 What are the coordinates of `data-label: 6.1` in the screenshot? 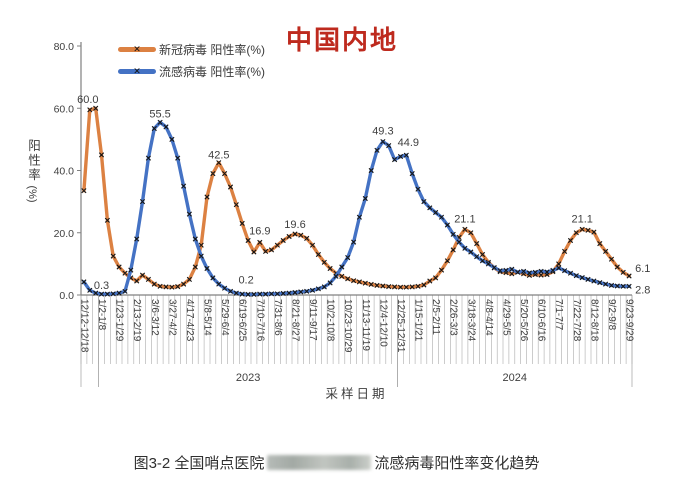 It's located at (642, 269).